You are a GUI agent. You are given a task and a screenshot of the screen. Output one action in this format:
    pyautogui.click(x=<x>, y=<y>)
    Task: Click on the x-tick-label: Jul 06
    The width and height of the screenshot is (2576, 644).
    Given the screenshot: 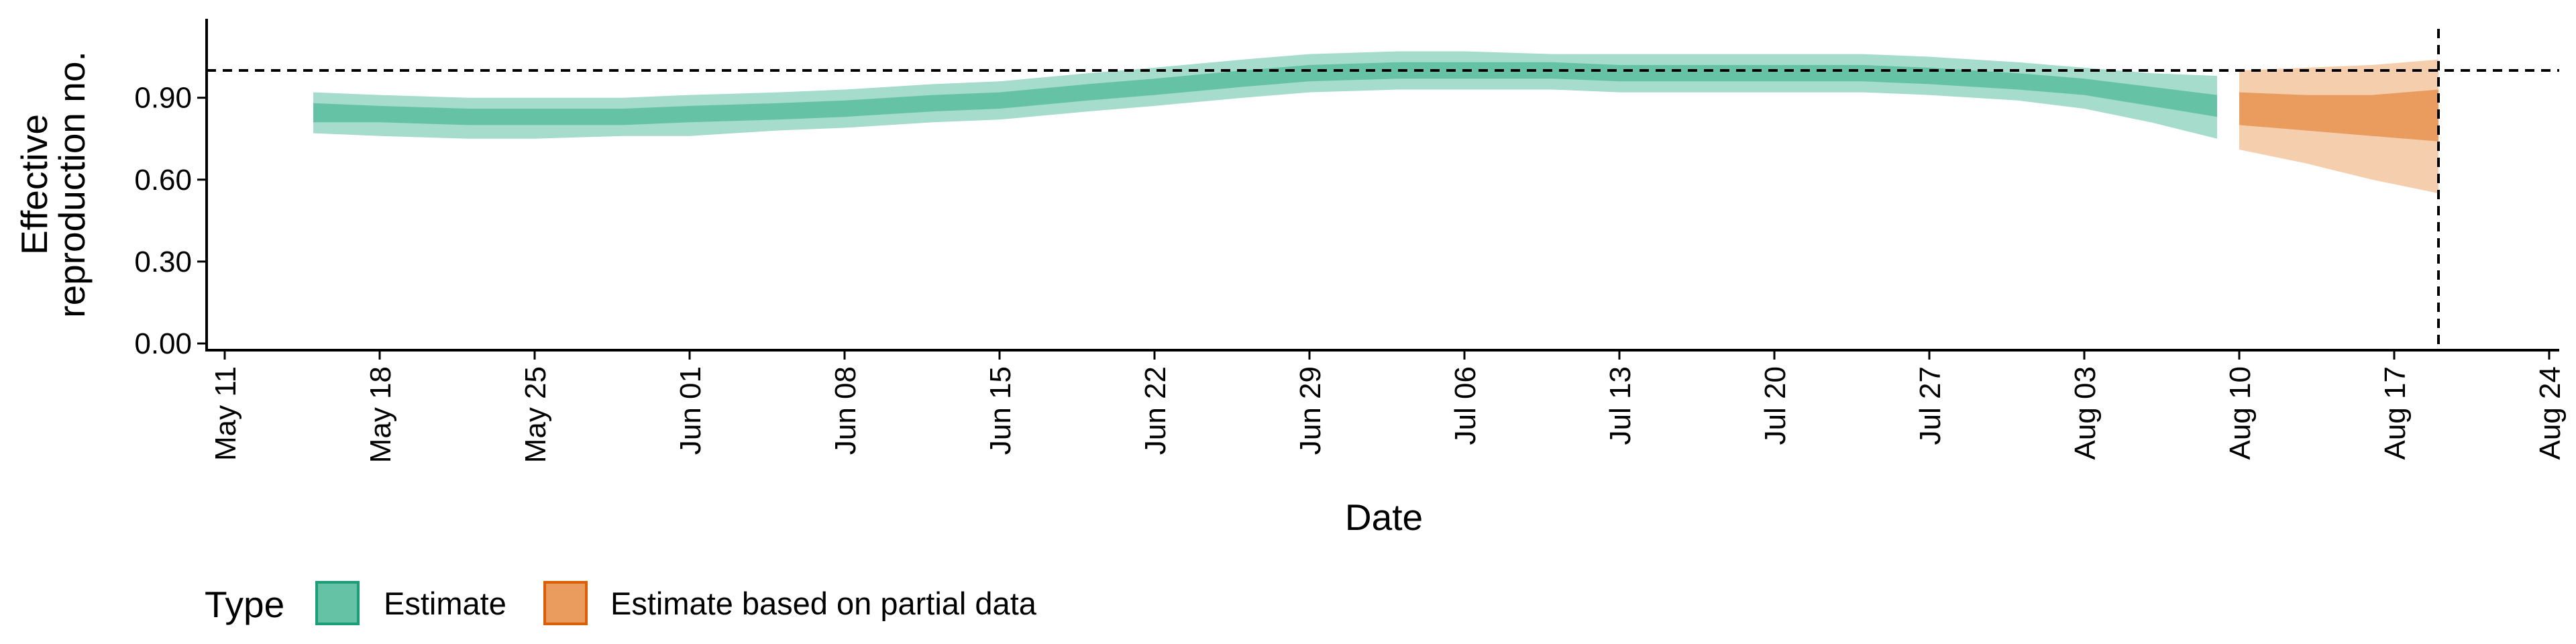 What is the action you would take?
    pyautogui.click(x=1465, y=405)
    